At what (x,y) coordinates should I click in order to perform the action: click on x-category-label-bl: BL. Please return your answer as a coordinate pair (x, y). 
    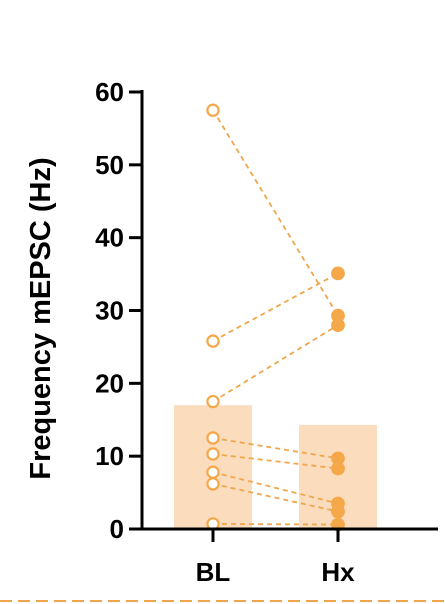
    Looking at the image, I should click on (213, 572).